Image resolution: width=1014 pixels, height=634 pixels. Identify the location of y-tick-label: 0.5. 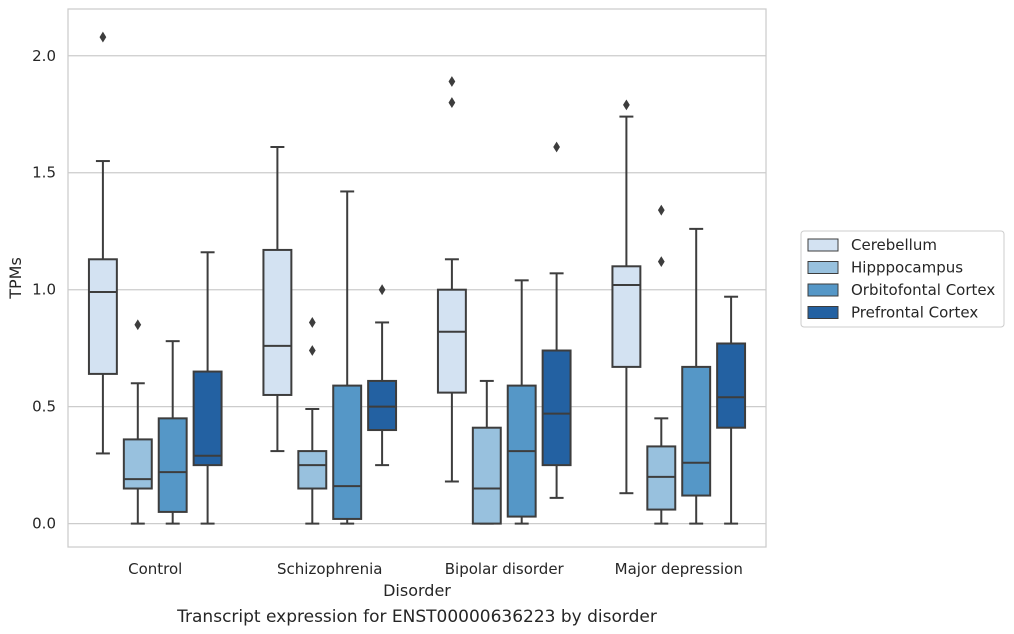
(44, 407).